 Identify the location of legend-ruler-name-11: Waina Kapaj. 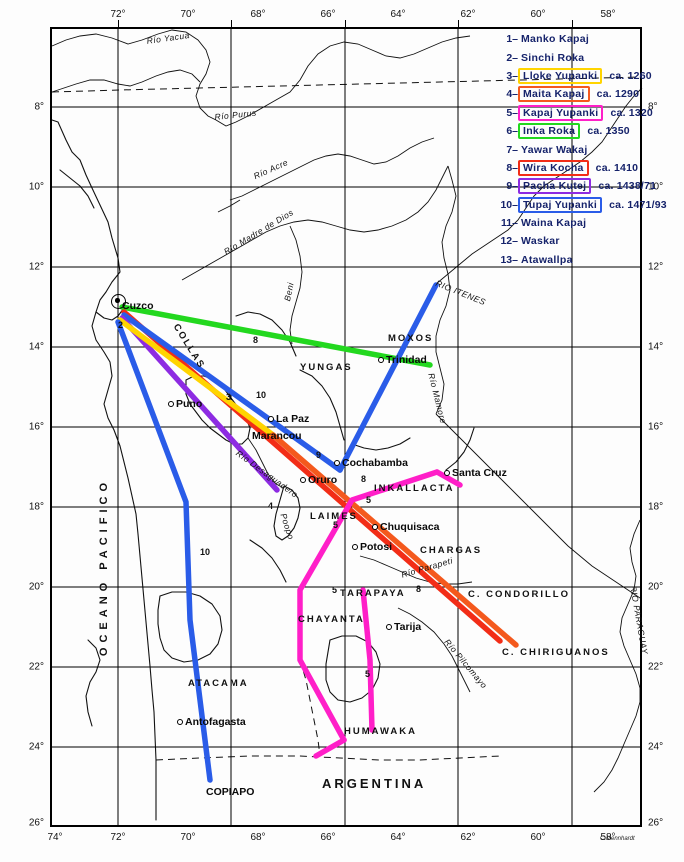
(554, 223).